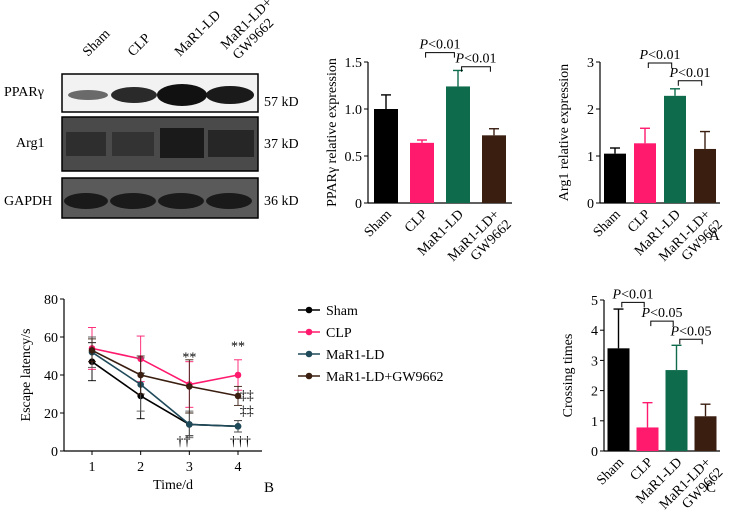 The height and width of the screenshot is (512, 747). What do you see at coordinates (88, 95) in the screenshot?
I see `blot-band-ppar-sham` at bounding box center [88, 95].